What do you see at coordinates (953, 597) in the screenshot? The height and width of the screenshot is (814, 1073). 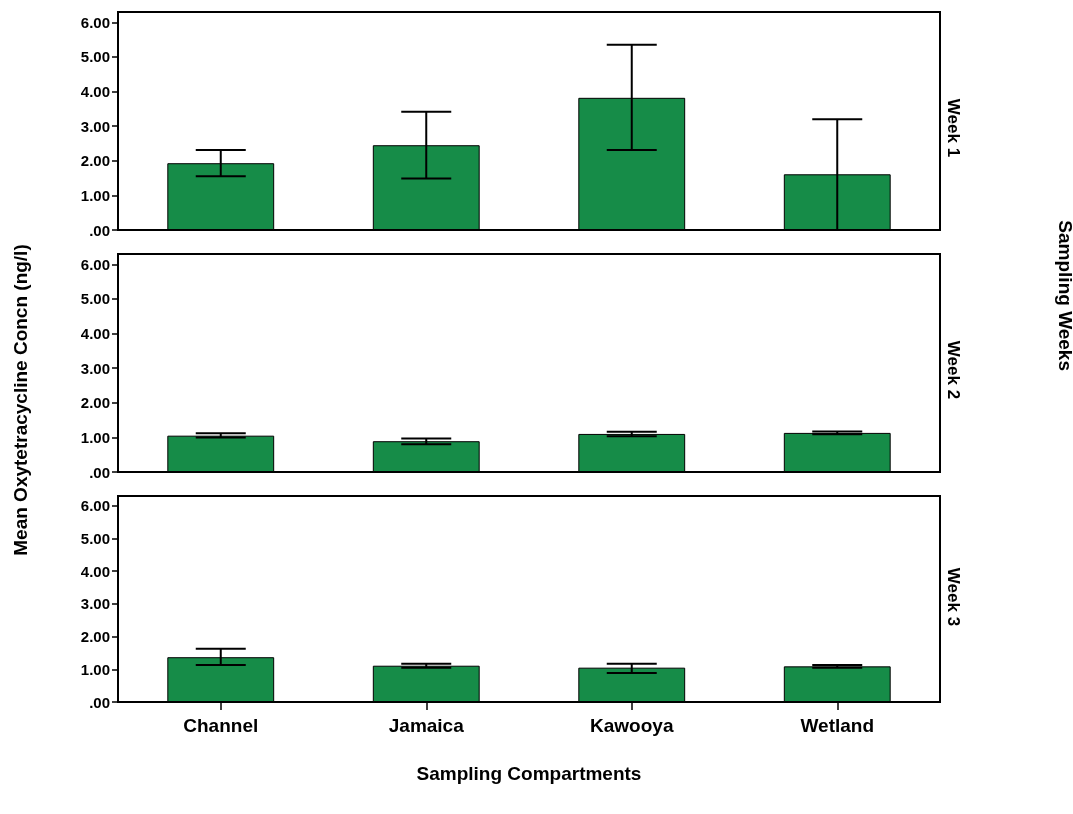 I see `text: Week 3` at bounding box center [953, 597].